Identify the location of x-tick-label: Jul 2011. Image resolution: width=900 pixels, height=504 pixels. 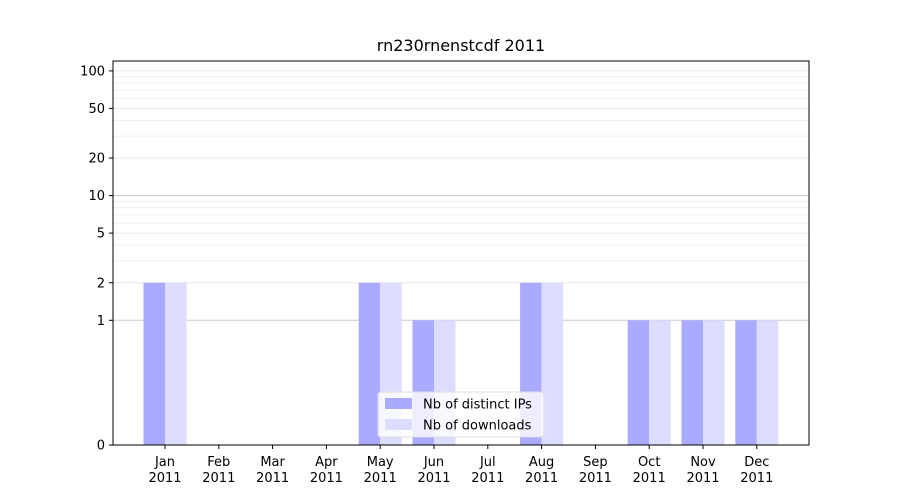
(487, 470).